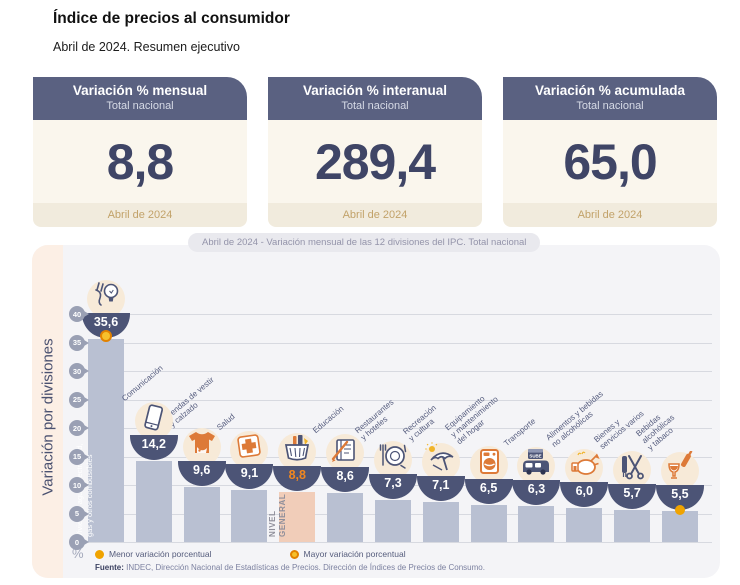 Image resolution: width=740 pixels, height=585 pixels. I want to click on bar-value: 6,3, so click(536, 489).